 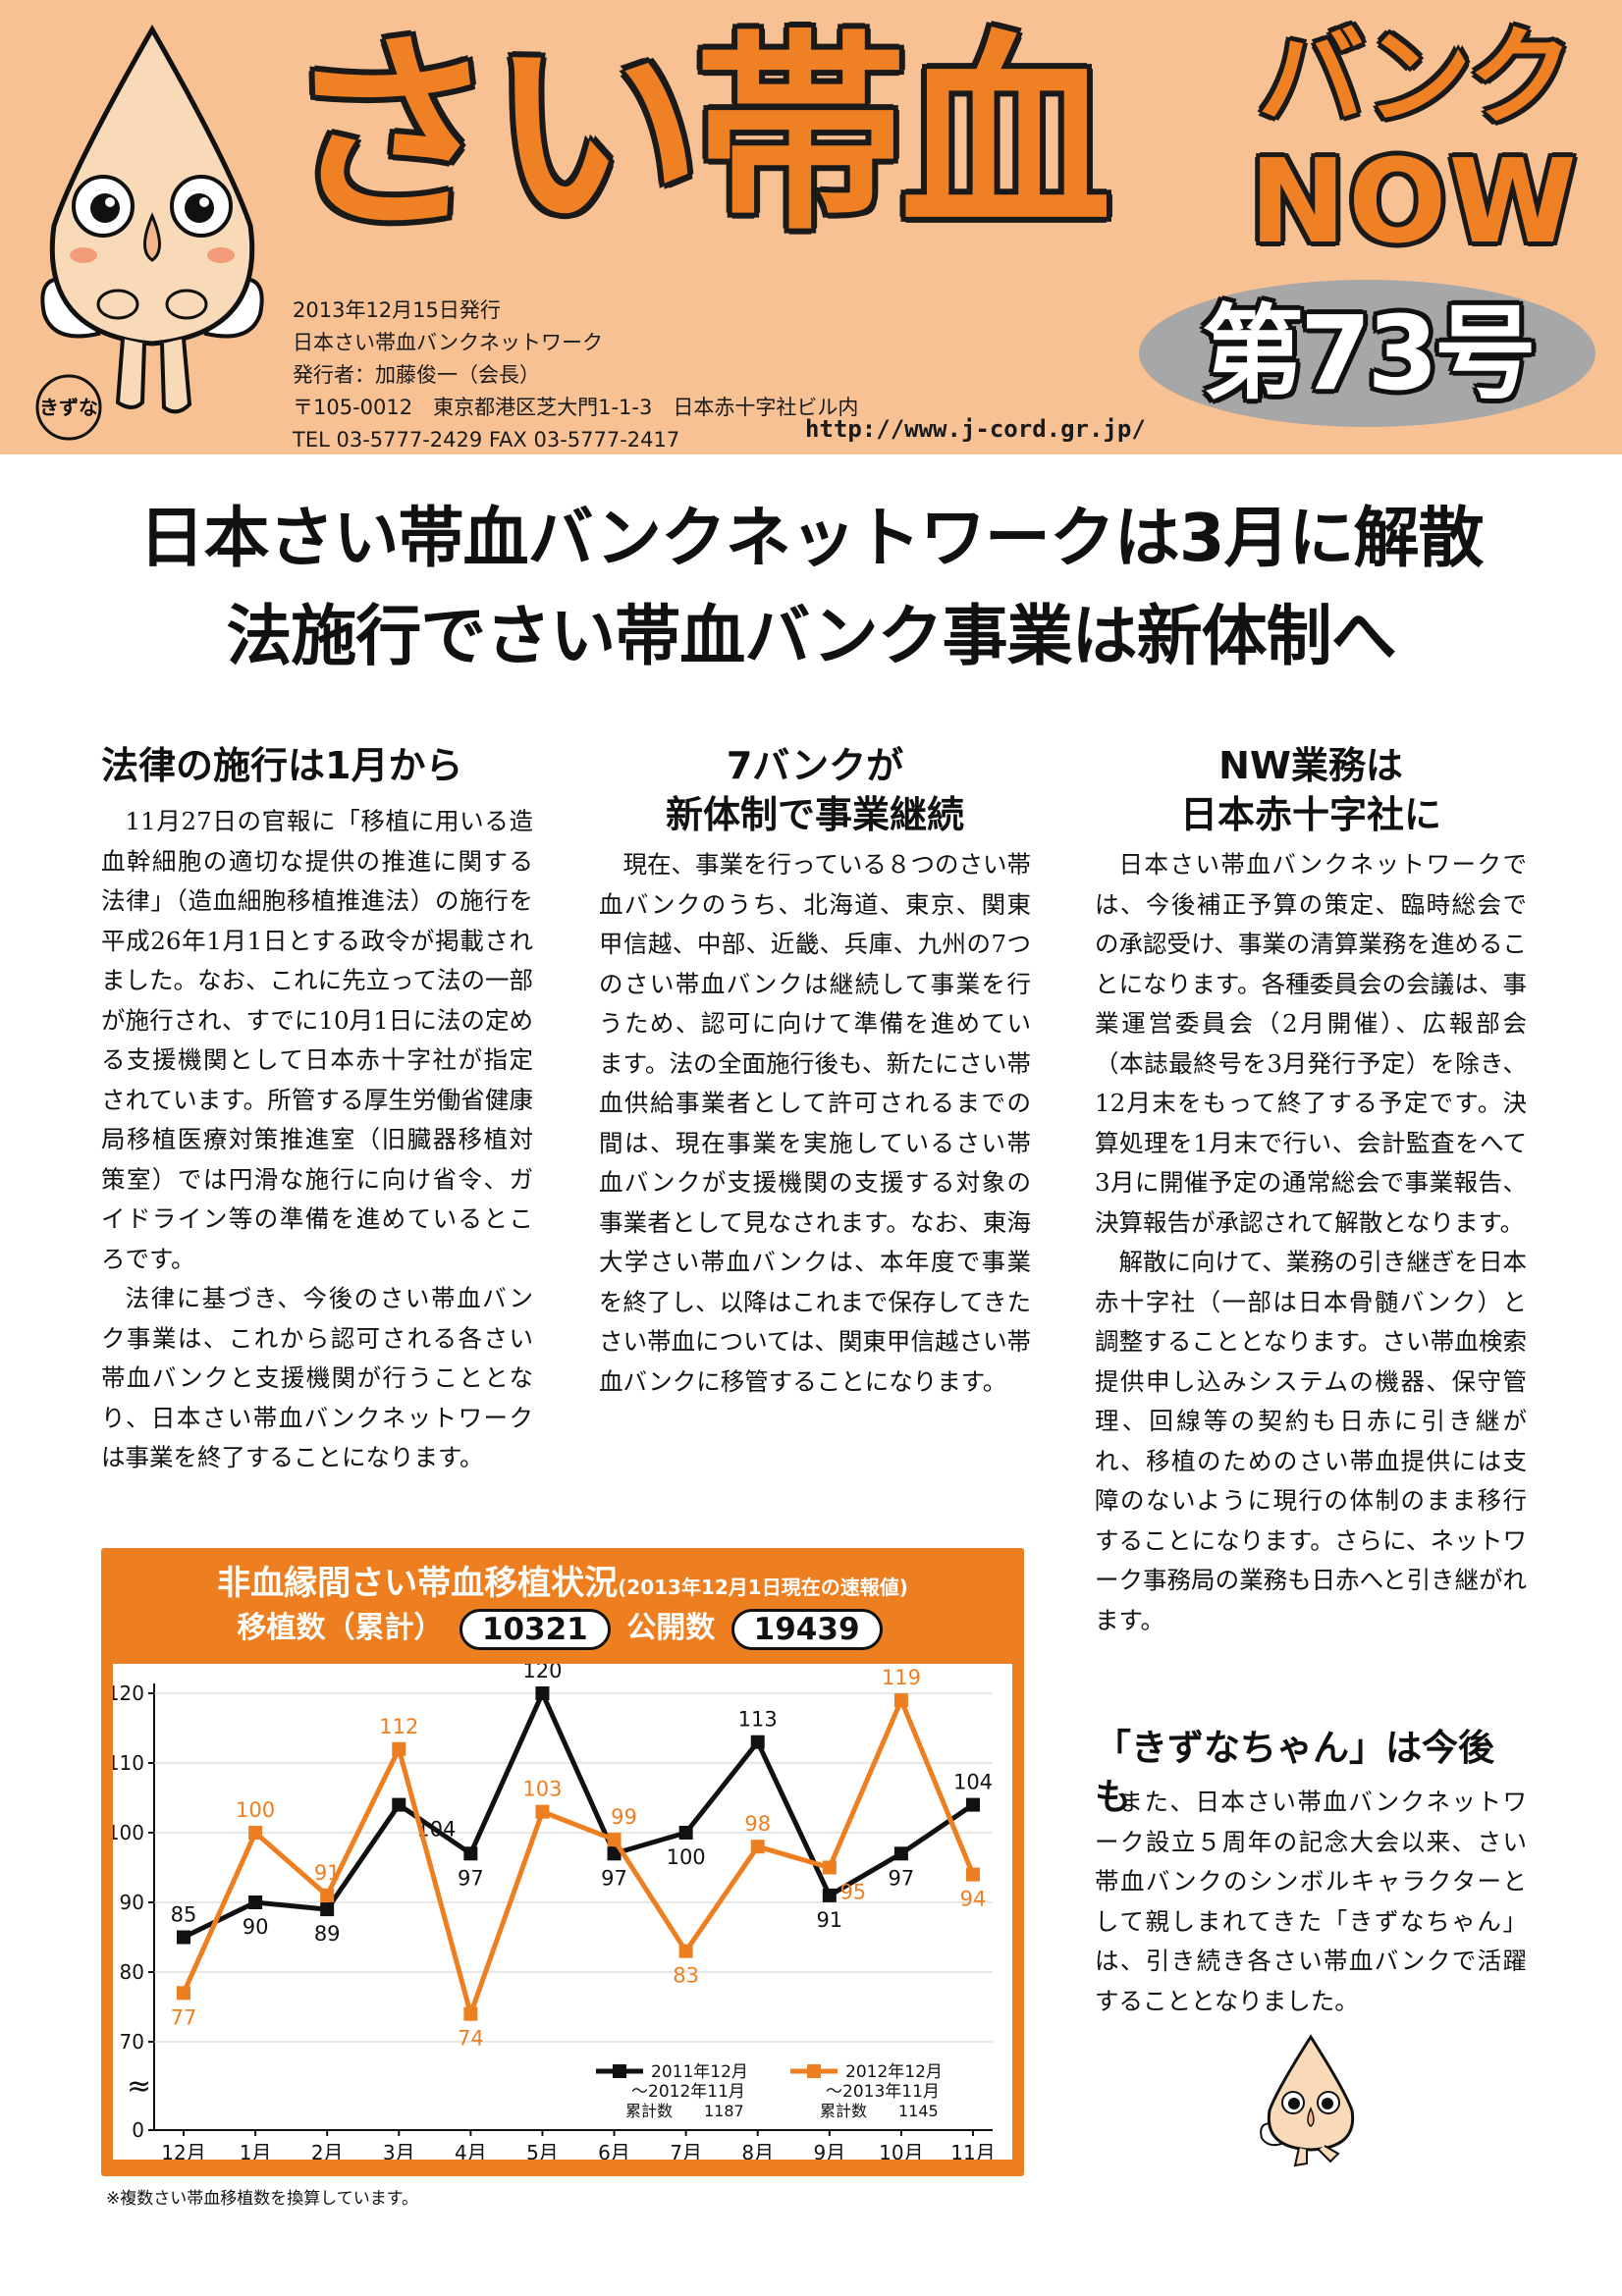 I want to click on legend-series-range: 〜2012年11月, so click(x=688, y=2092).